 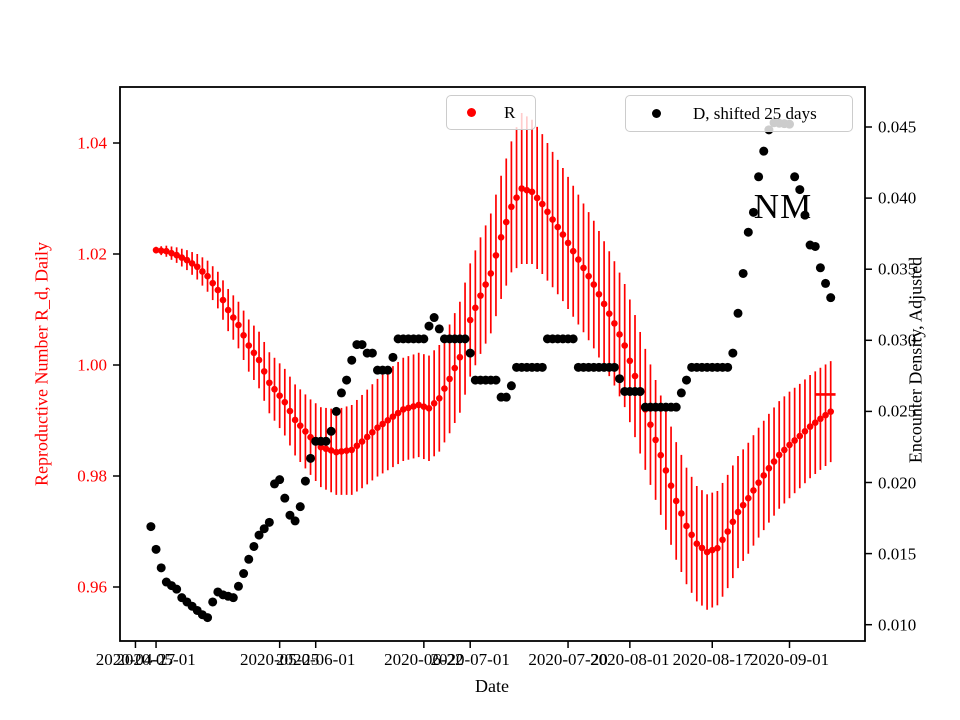 I want to click on x-tick-label: 2020-08-01, so click(x=630, y=659).